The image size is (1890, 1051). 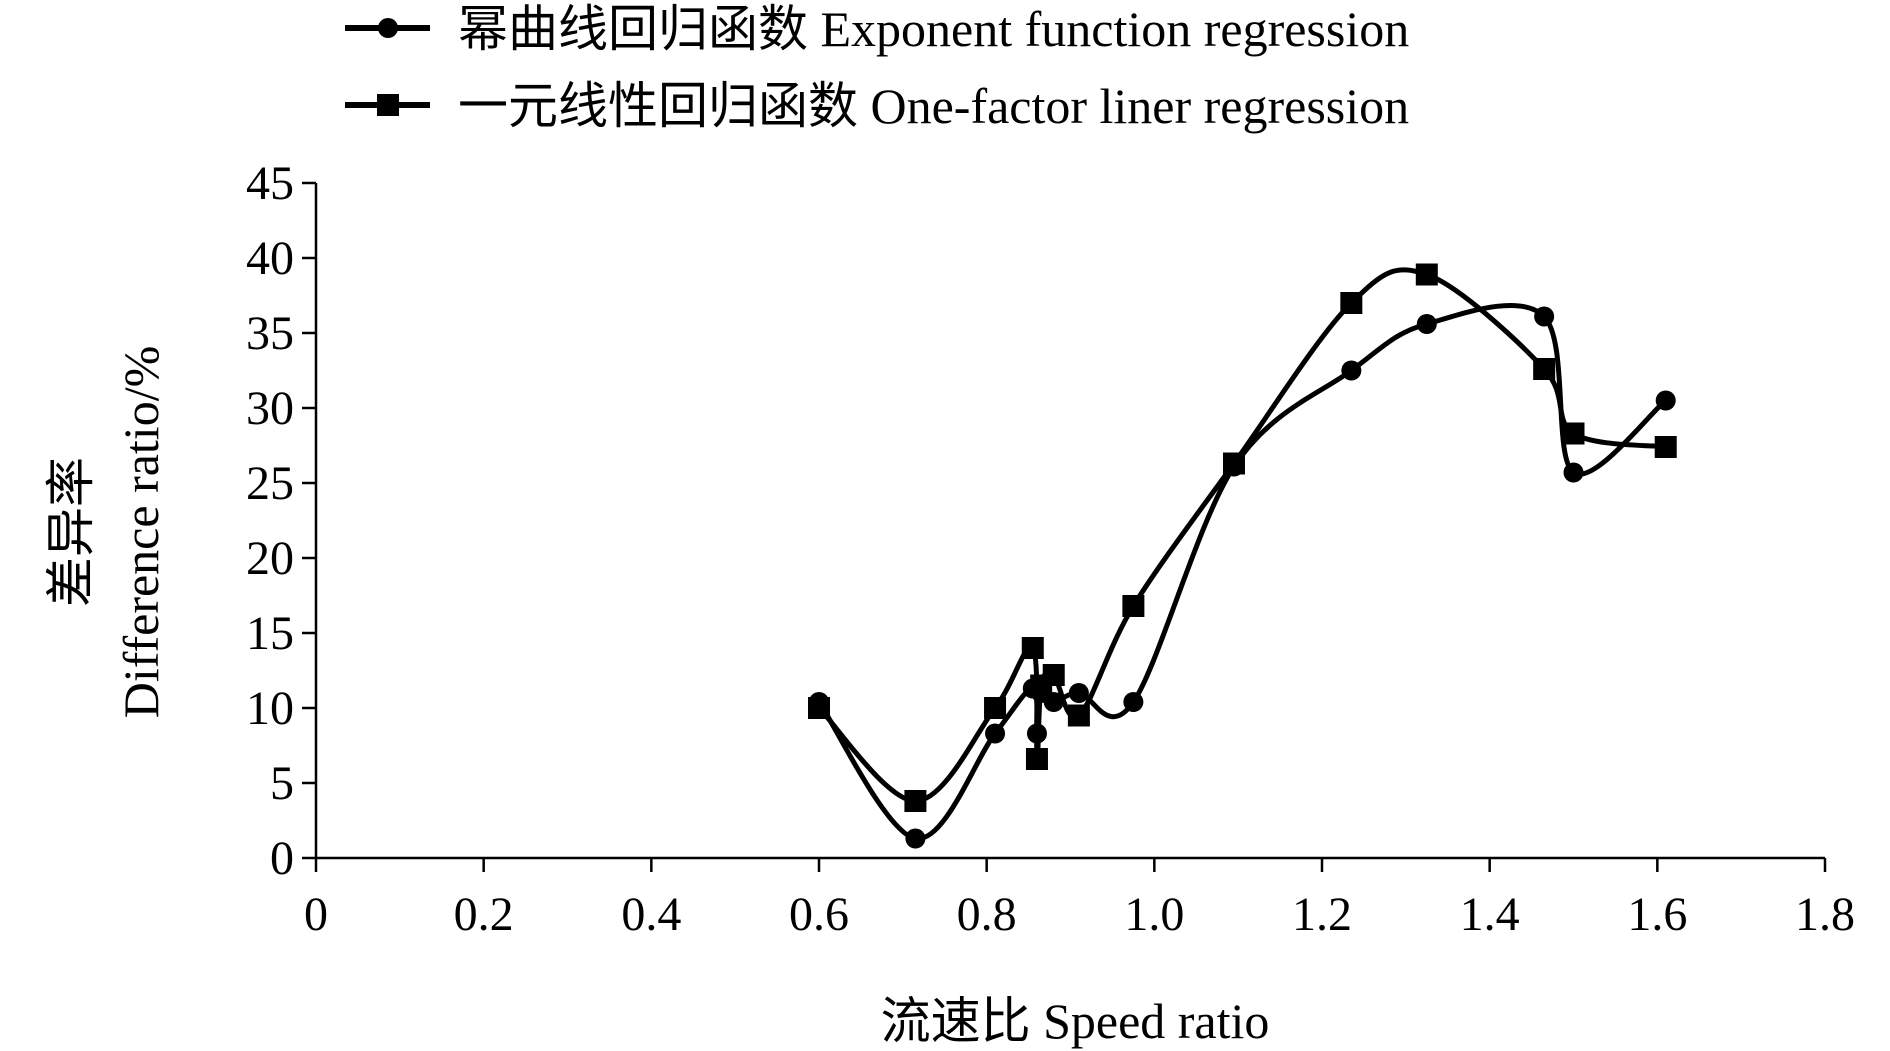 What do you see at coordinates (270, 333) in the screenshot?
I see `y-tick-label: 35` at bounding box center [270, 333].